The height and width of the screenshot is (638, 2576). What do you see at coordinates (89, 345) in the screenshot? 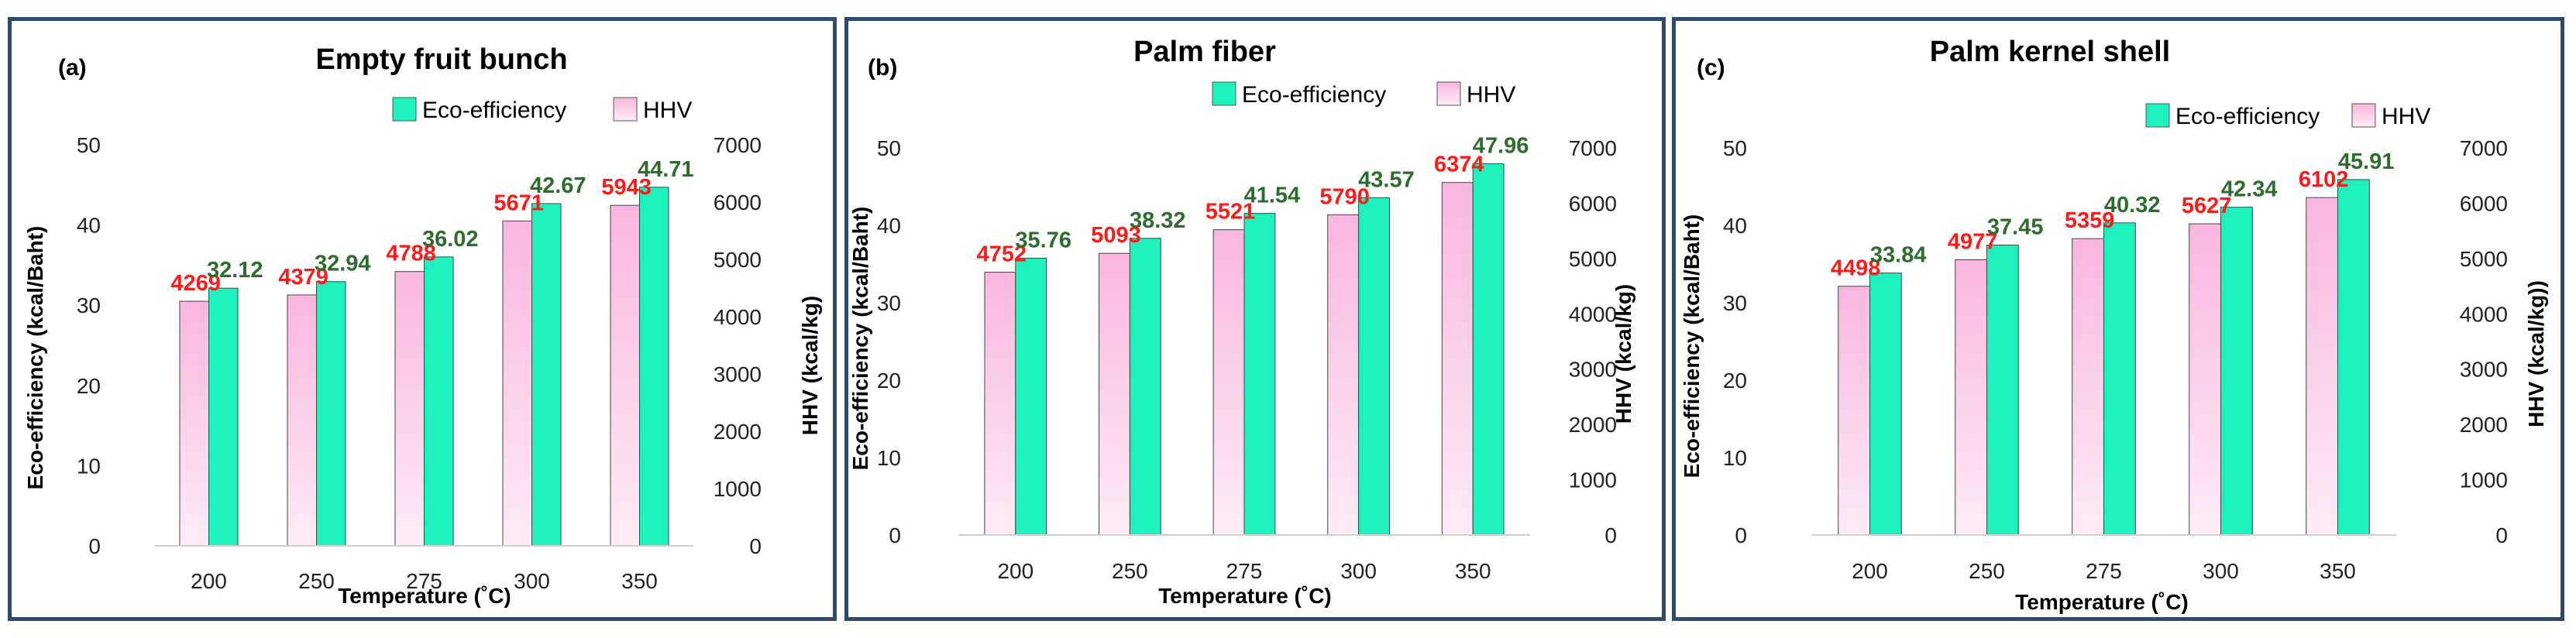
I see `y-axis-left: 0 10 20 30 40 50` at bounding box center [89, 345].